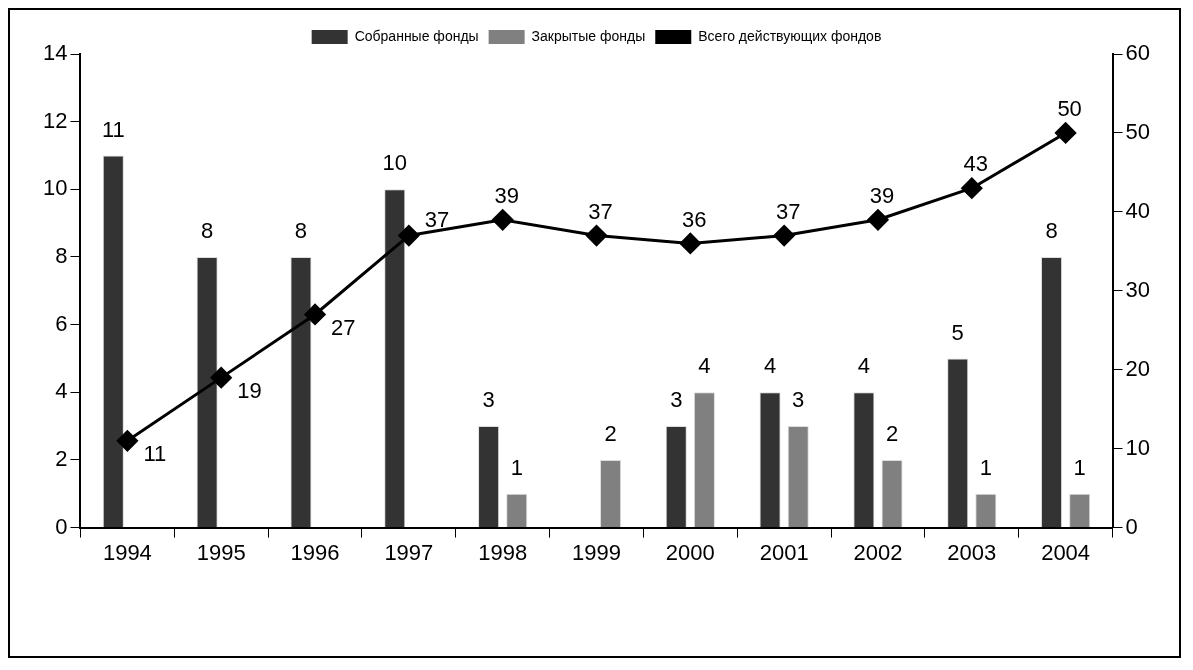 The image size is (1193, 670). What do you see at coordinates (1138, 131) in the screenshot?
I see `y2-tick-label: 50` at bounding box center [1138, 131].